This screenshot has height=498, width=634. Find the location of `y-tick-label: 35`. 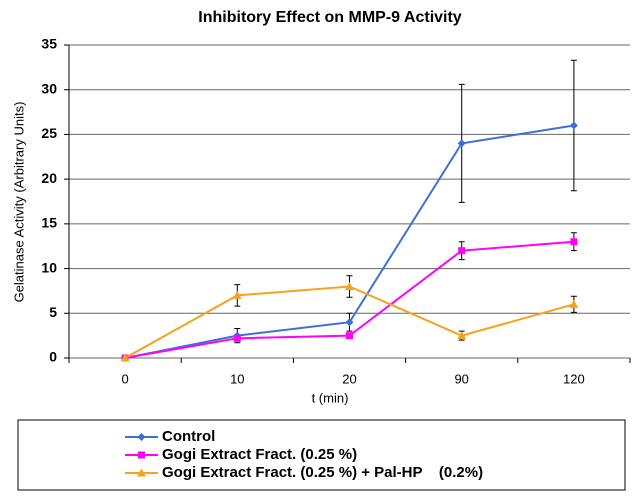

y-tick-label: 35 is located at coordinates (49, 44).